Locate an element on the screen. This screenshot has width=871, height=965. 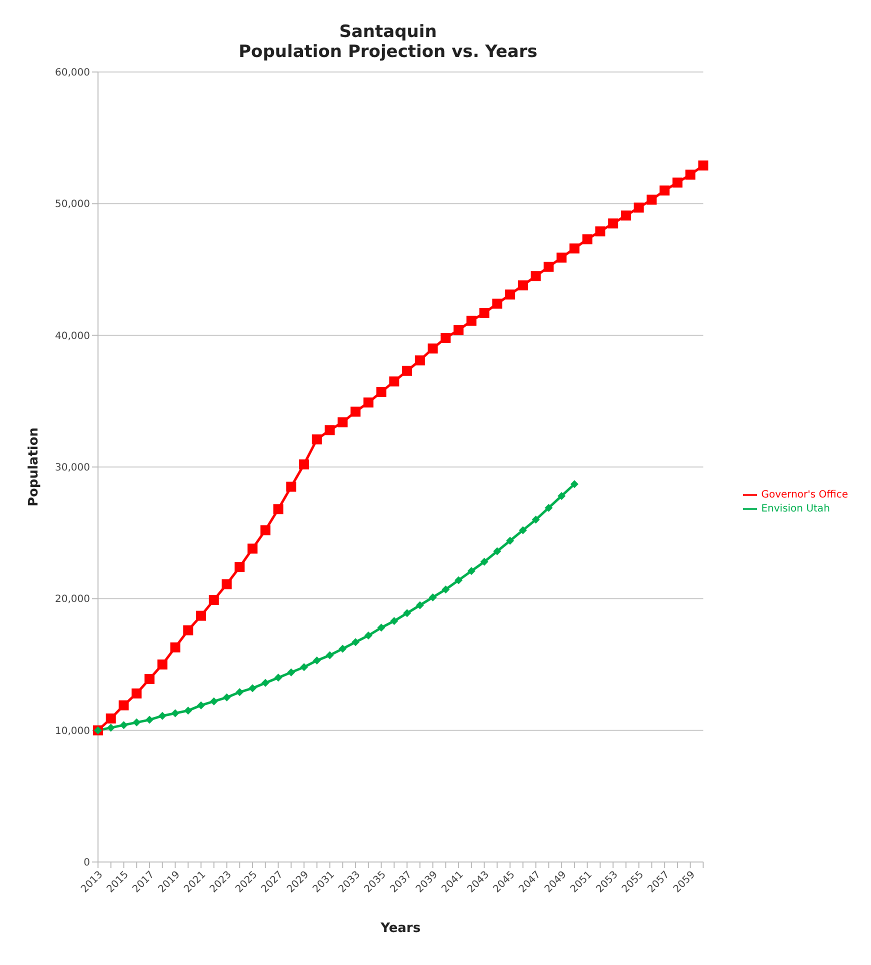
y-tick-label: 50,000 is located at coordinates (72, 204).